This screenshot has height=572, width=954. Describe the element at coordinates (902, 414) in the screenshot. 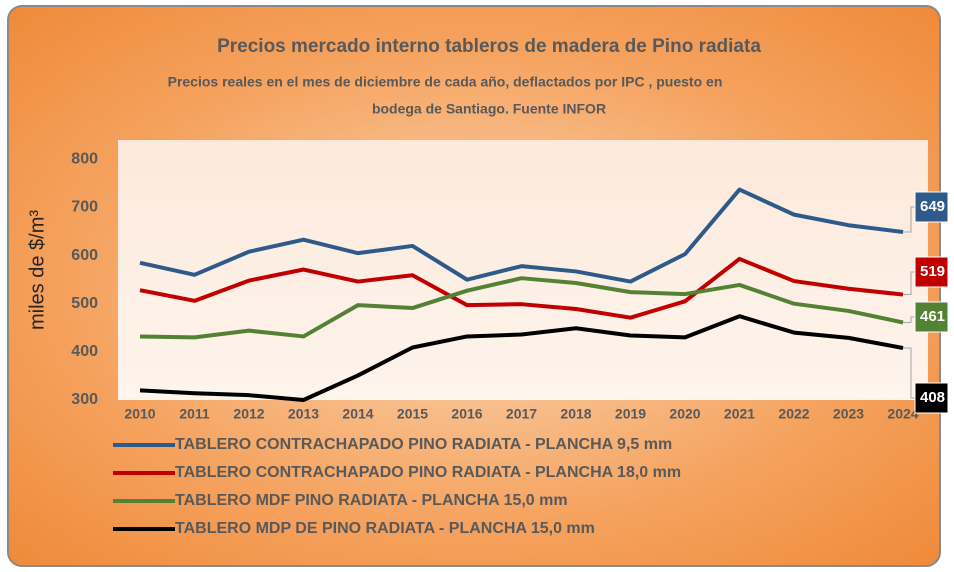

I see `x-tick-label: 2024` at that location.